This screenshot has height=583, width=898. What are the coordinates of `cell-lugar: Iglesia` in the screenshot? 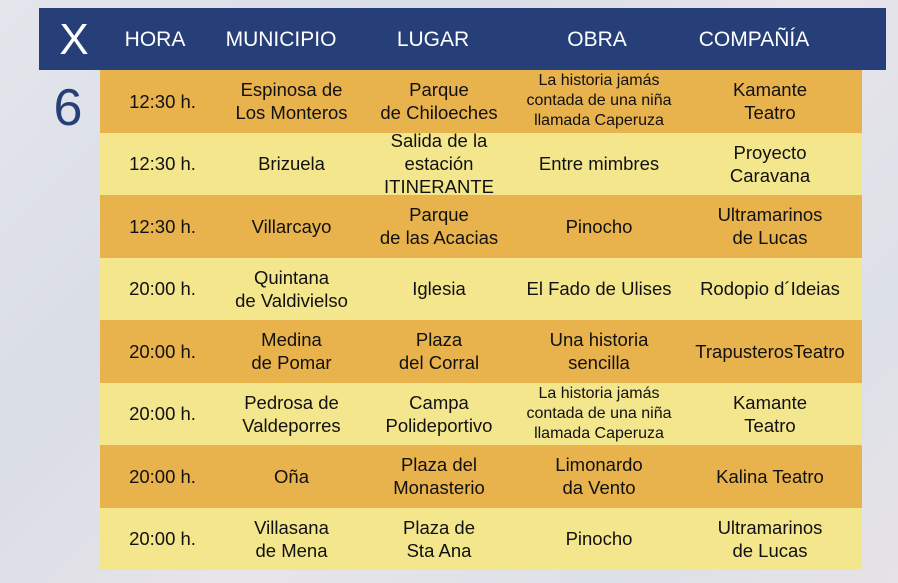 It's located at (439, 289).